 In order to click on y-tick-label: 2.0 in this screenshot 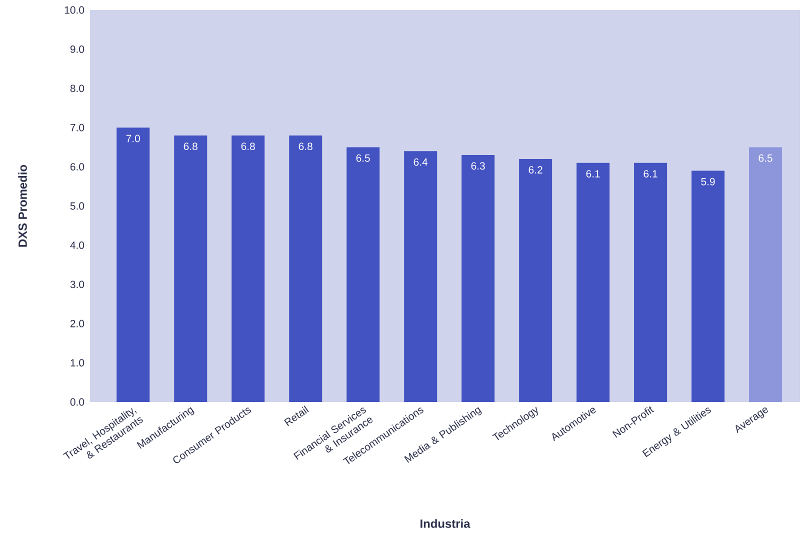, I will do `click(77, 324)`.